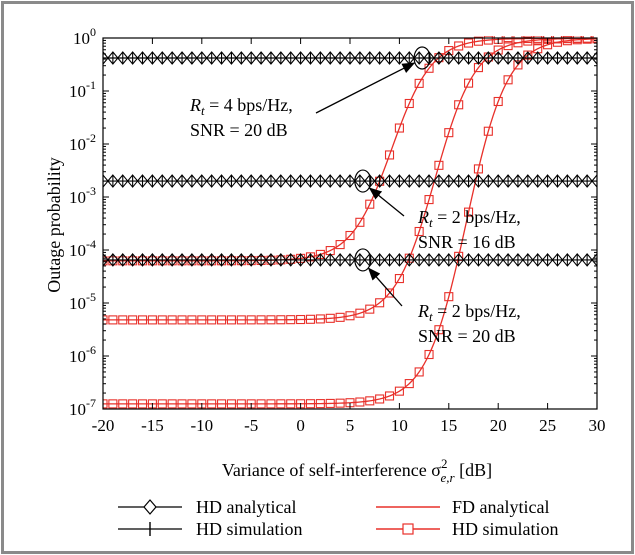  Describe the element at coordinates (82, 354) in the screenshot. I see `y-tick-label: 10⁻⁶` at that location.